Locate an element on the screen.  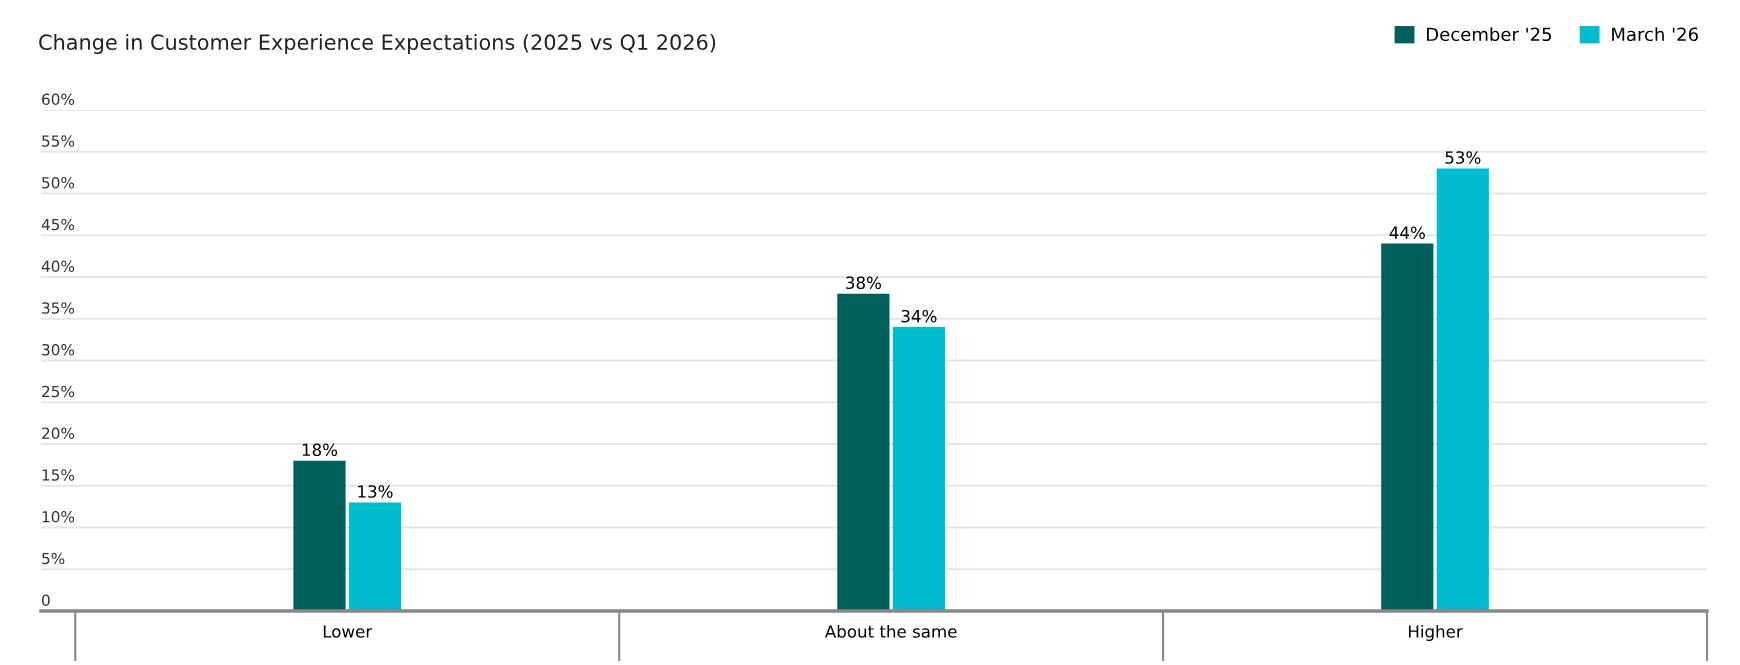
legend-label: March '26 is located at coordinates (1655, 34).